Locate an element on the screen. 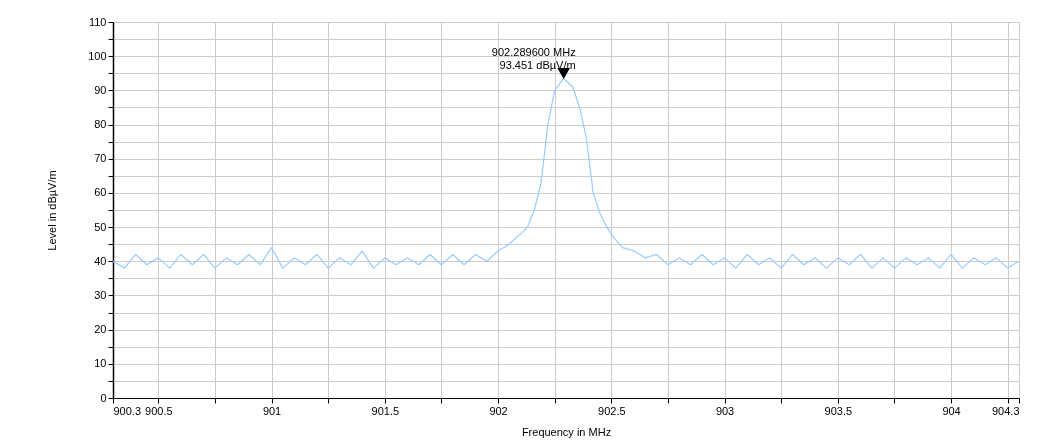 The width and height of the screenshot is (1053, 443). y-tick-label: 80 is located at coordinates (100, 124).